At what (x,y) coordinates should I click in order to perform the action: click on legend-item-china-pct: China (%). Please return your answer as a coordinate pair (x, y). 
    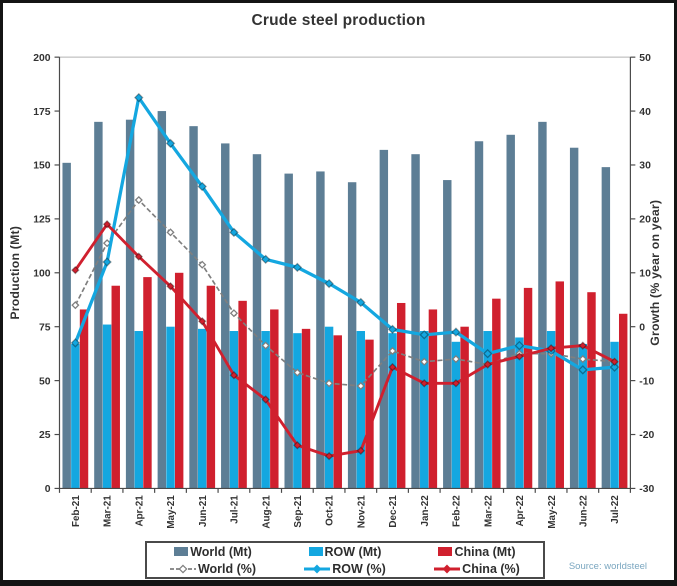
    Looking at the image, I should click on (477, 569).